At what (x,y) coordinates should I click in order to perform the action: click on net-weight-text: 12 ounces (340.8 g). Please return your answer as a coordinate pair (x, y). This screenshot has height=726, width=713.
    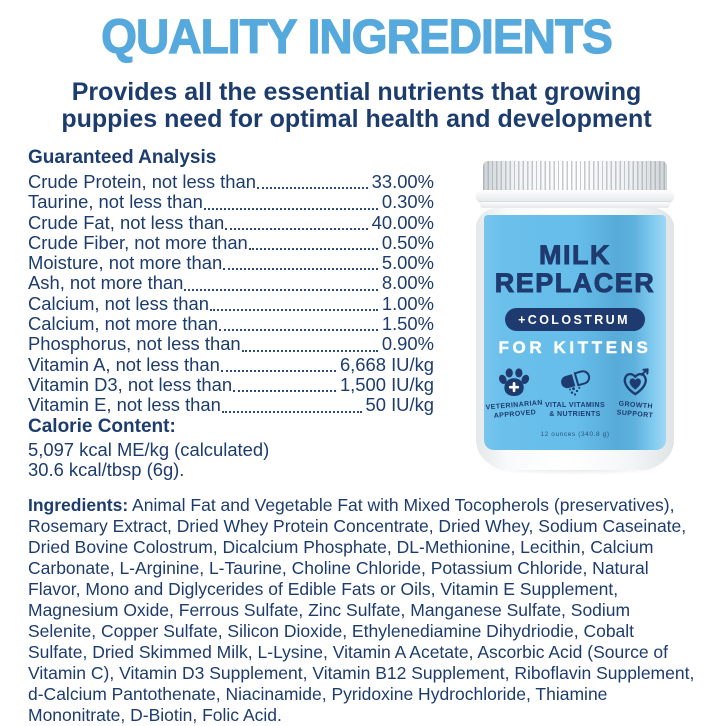
    Looking at the image, I should click on (575, 435).